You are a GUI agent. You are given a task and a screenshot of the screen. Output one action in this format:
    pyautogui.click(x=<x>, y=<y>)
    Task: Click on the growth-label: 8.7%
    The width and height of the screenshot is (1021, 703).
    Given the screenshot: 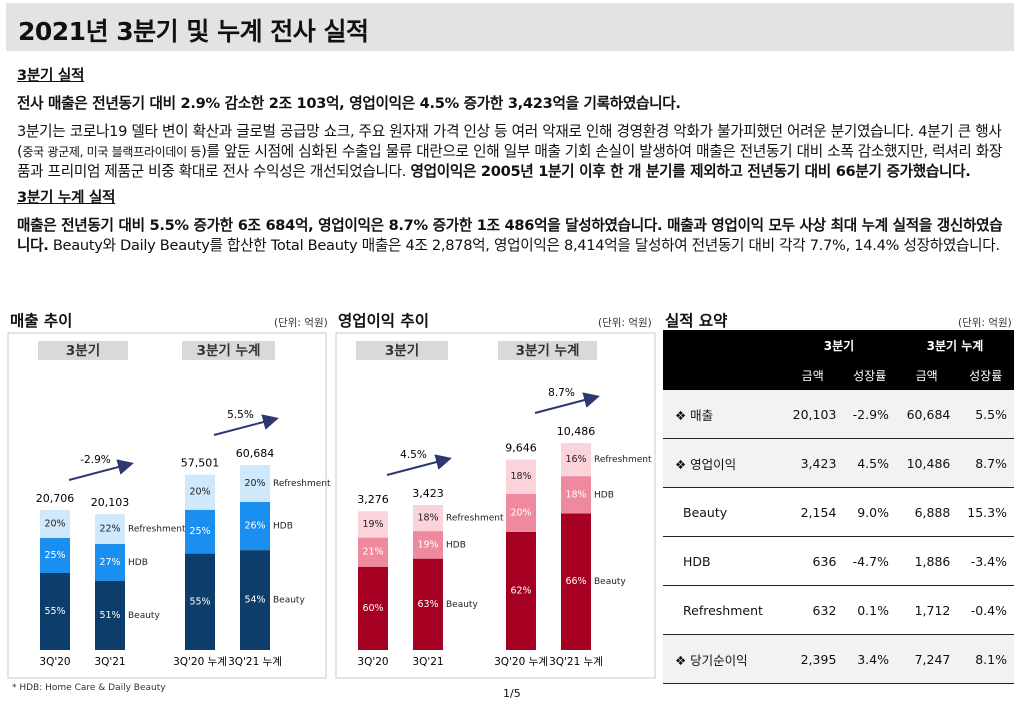 What is the action you would take?
    pyautogui.click(x=561, y=393)
    